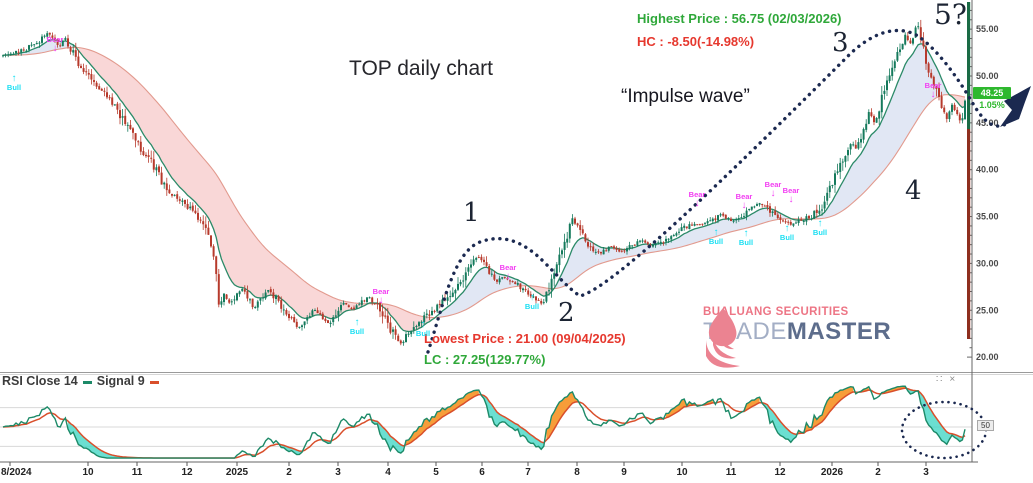 The height and width of the screenshot is (483, 1033). I want to click on x-axis-label: 10, so click(682, 472).